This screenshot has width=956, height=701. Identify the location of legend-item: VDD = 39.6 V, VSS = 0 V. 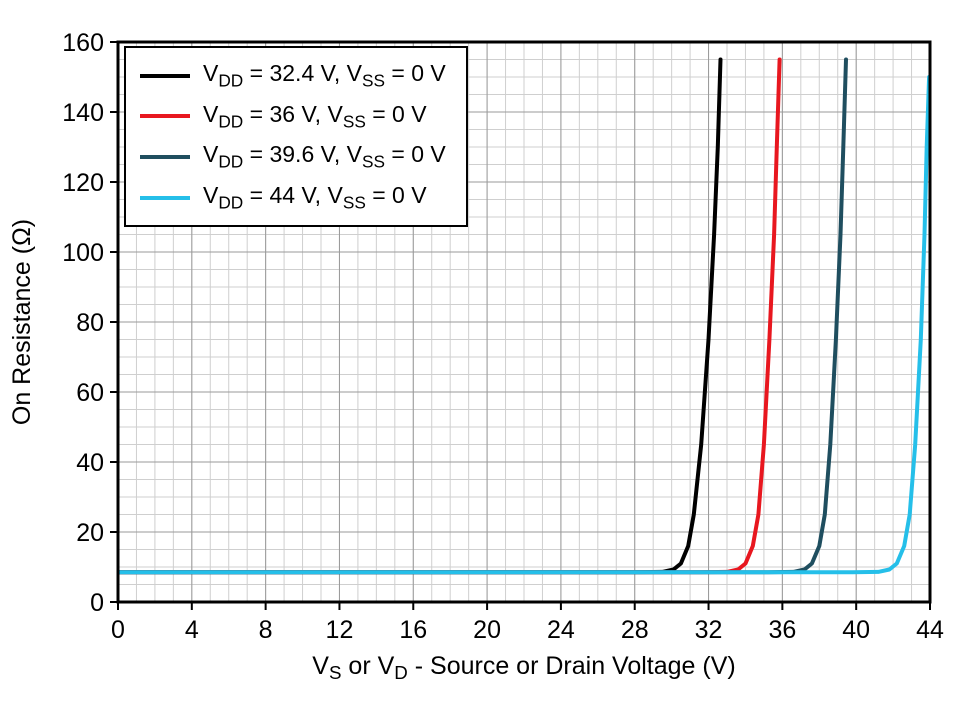
(293, 157).